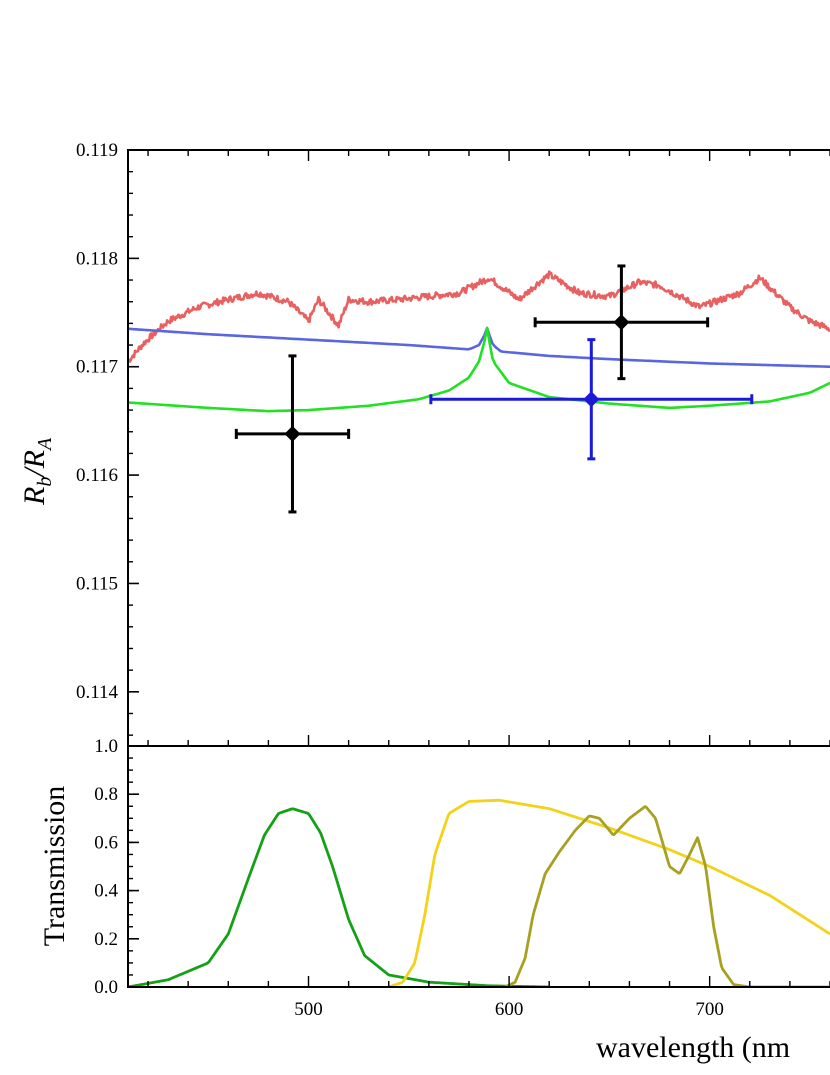 The height and width of the screenshot is (1075, 830). I want to click on top-y-tick-label-5: 0.119, so click(97, 150).